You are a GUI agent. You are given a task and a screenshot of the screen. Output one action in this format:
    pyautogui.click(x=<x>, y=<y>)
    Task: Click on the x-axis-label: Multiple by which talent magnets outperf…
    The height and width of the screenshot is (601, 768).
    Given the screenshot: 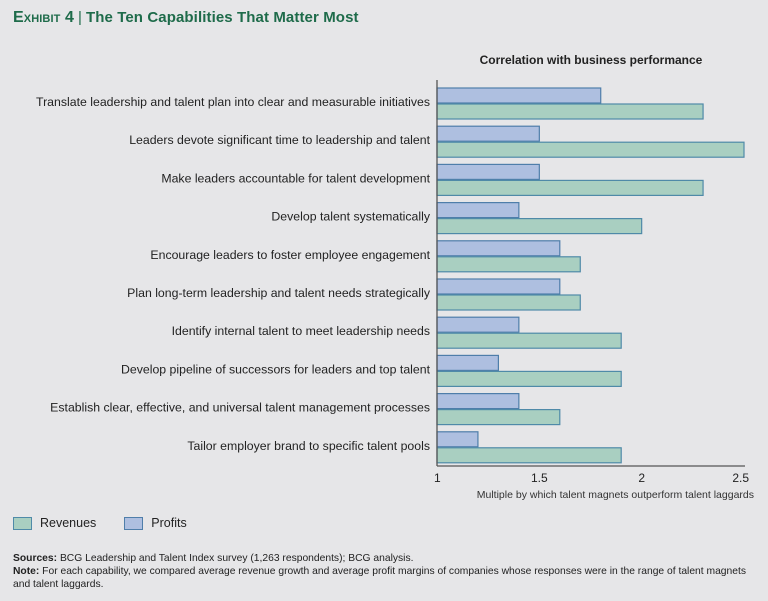 What is the action you would take?
    pyautogui.click(x=615, y=495)
    